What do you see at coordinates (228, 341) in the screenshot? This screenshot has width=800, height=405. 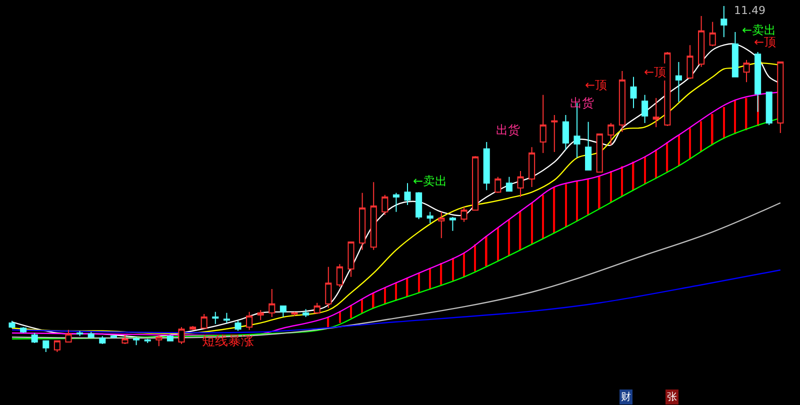 I see `annotation: 短线暴涨` at bounding box center [228, 341].